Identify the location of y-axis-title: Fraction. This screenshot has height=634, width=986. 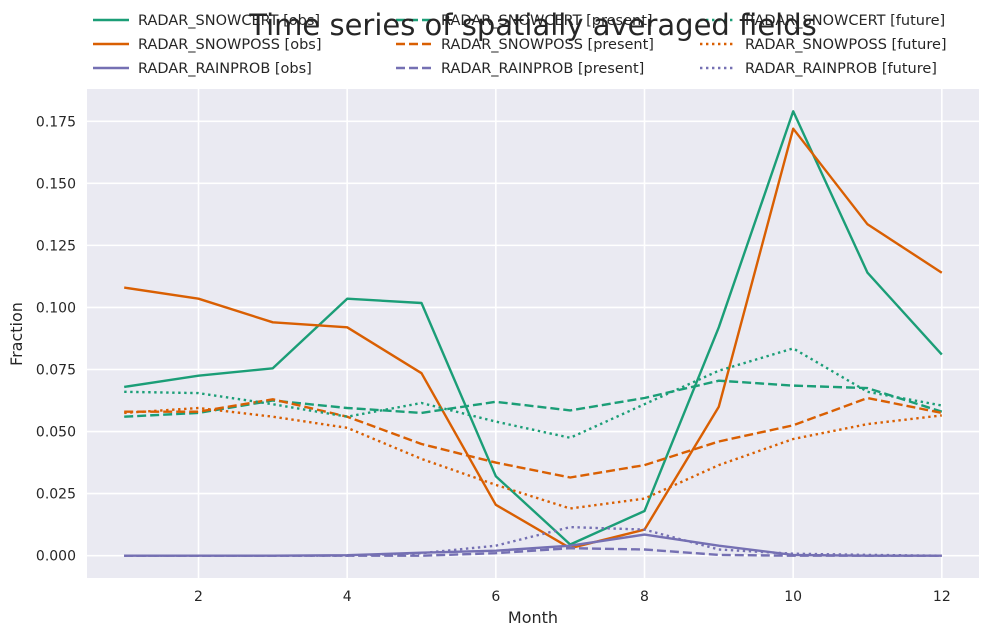
(16, 334).